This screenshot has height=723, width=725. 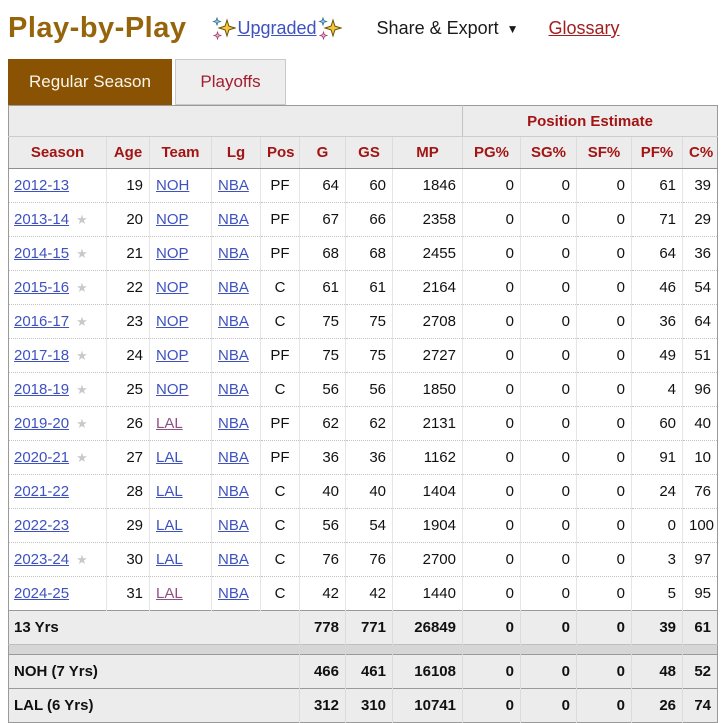 I want to click on season-link: 2016-17, so click(x=42, y=321).